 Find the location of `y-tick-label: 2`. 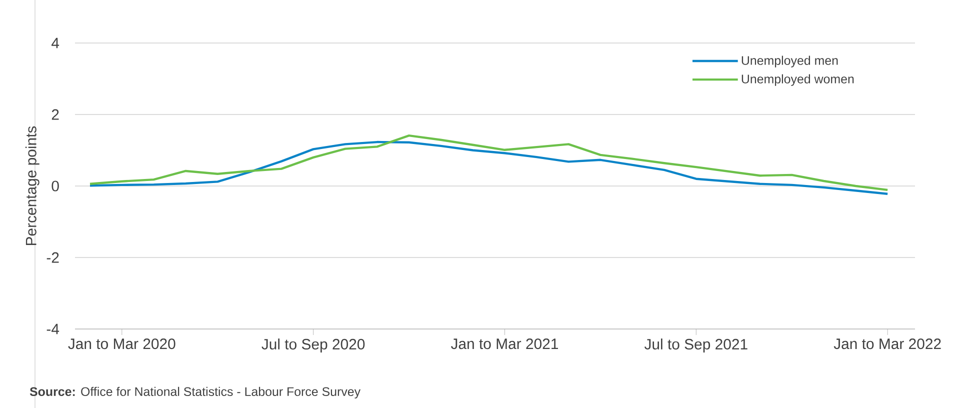

y-tick-label: 2 is located at coordinates (55, 114).